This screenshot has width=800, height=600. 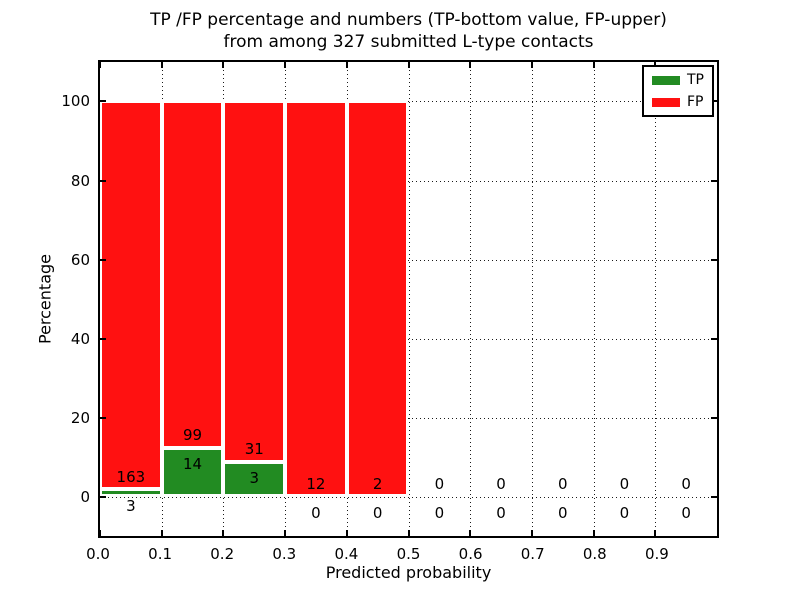 What do you see at coordinates (284, 554) in the screenshot?
I see `x-tick-label: 0.3` at bounding box center [284, 554].